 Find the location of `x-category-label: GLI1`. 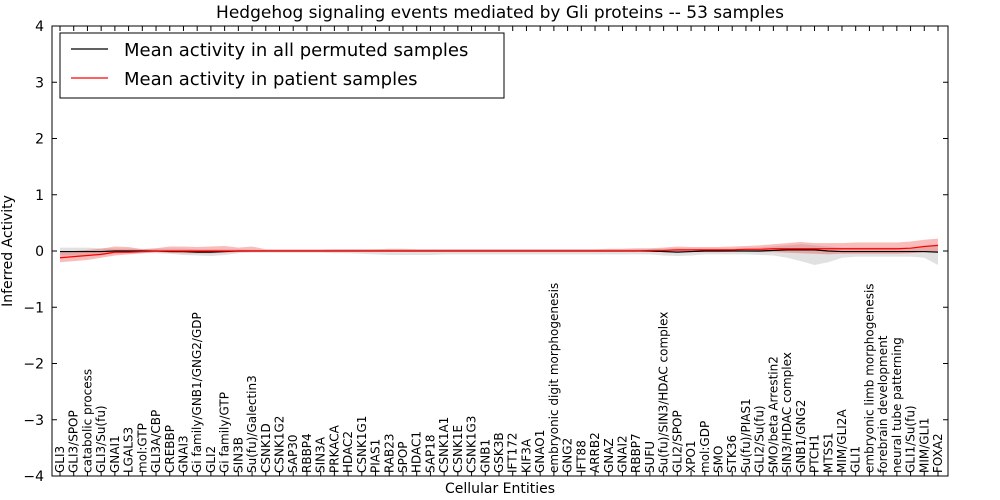

x-category-label: GLI1 is located at coordinates (856, 459).